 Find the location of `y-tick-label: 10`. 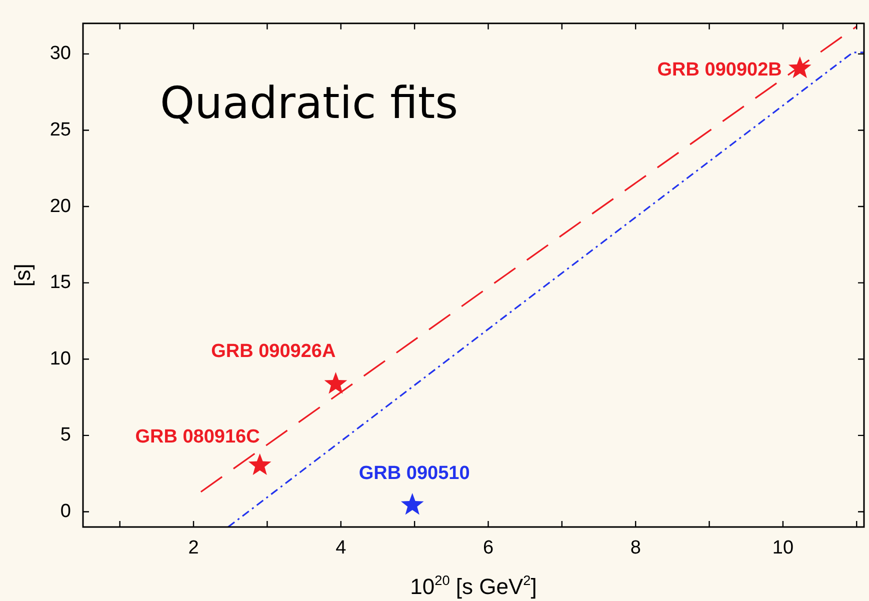

y-tick-label: 10 is located at coordinates (60, 359).